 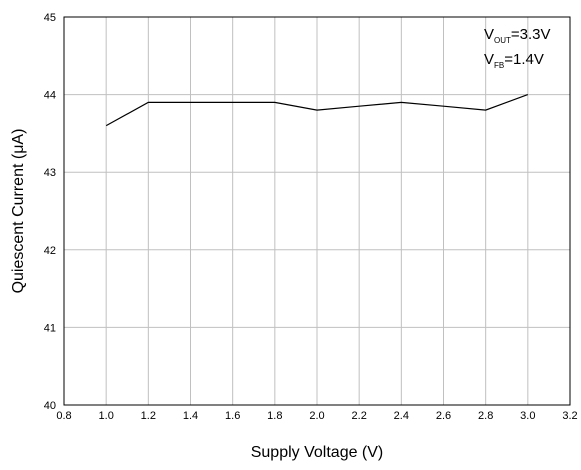 What do you see at coordinates (190, 416) in the screenshot?
I see `x-tick-label: 1.4` at bounding box center [190, 416].